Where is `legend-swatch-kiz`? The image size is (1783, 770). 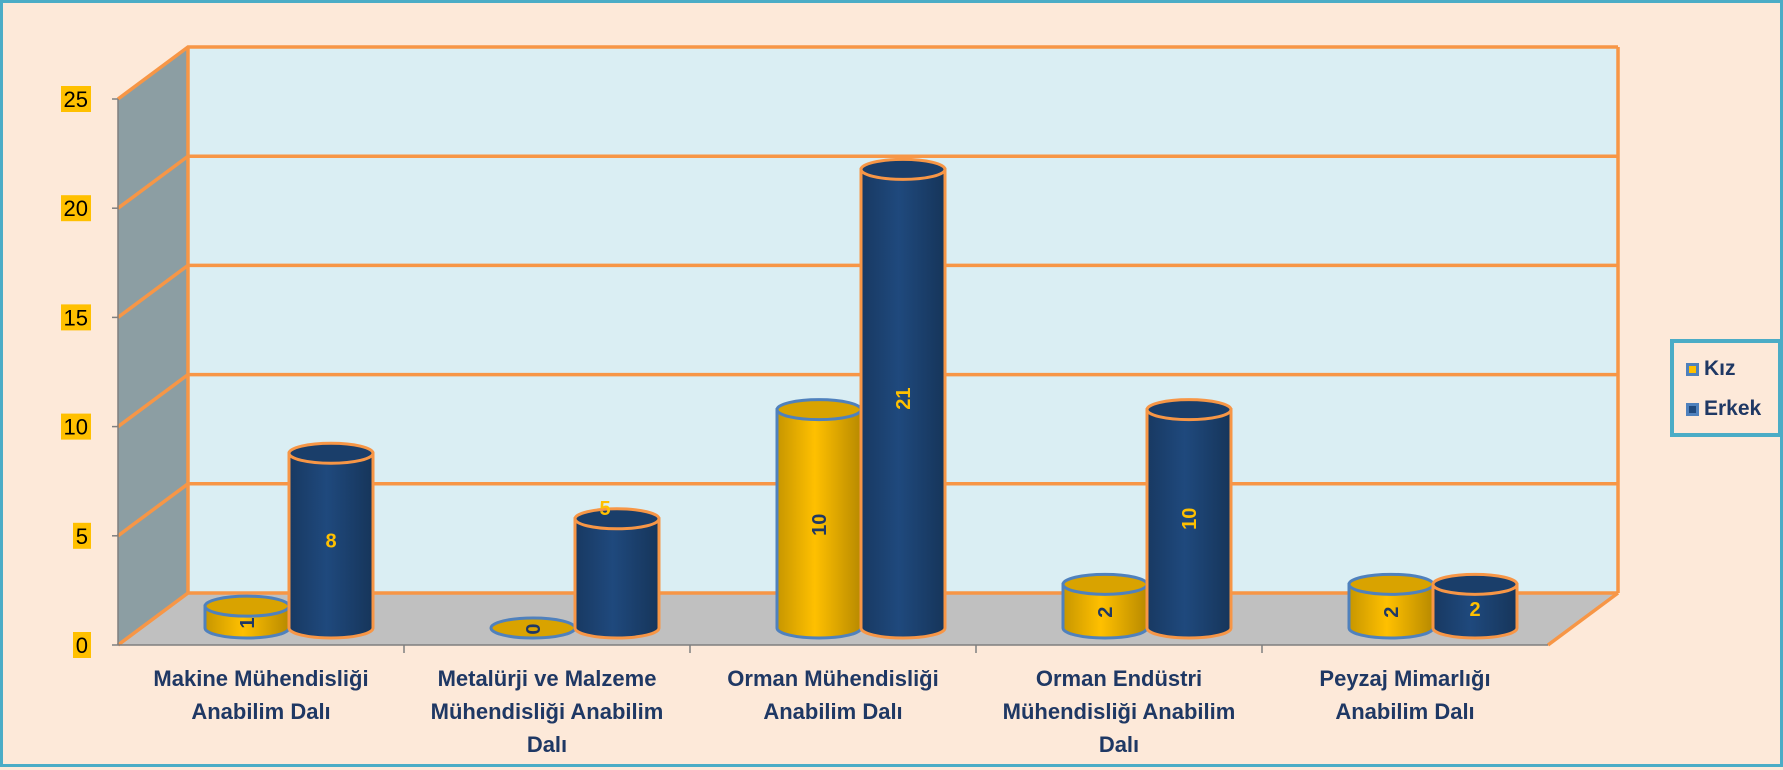 legend-swatch-kiz is located at coordinates (1692, 369).